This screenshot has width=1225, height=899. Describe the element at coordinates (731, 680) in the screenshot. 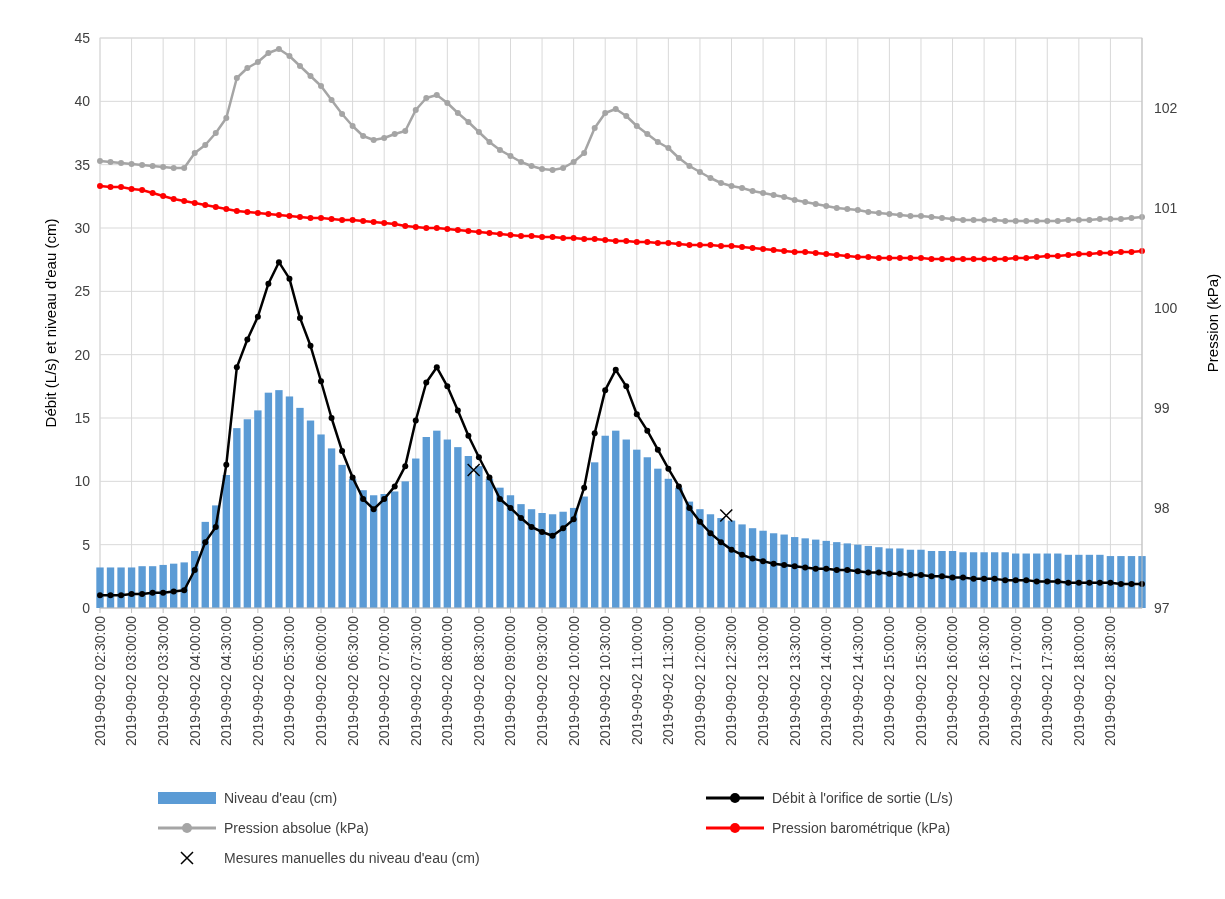

I see `x-tick-label: 2019-09-02 12:30:00` at that location.